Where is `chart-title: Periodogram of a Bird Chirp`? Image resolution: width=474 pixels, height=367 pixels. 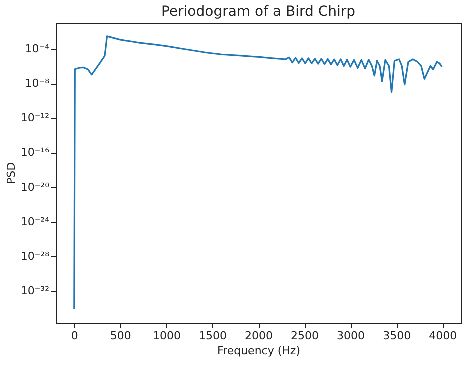 chart-title: Periodogram of a Bird Chirp is located at coordinates (258, 12).